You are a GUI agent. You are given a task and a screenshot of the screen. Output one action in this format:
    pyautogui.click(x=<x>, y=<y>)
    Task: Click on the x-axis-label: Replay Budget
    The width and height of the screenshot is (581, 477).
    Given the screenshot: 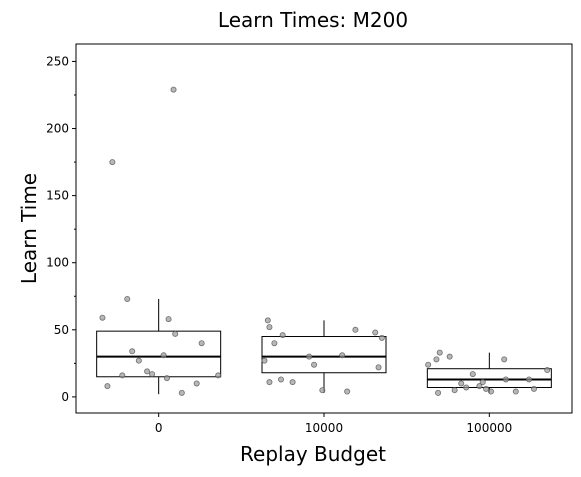 What is the action you would take?
    pyautogui.click(x=313, y=454)
    